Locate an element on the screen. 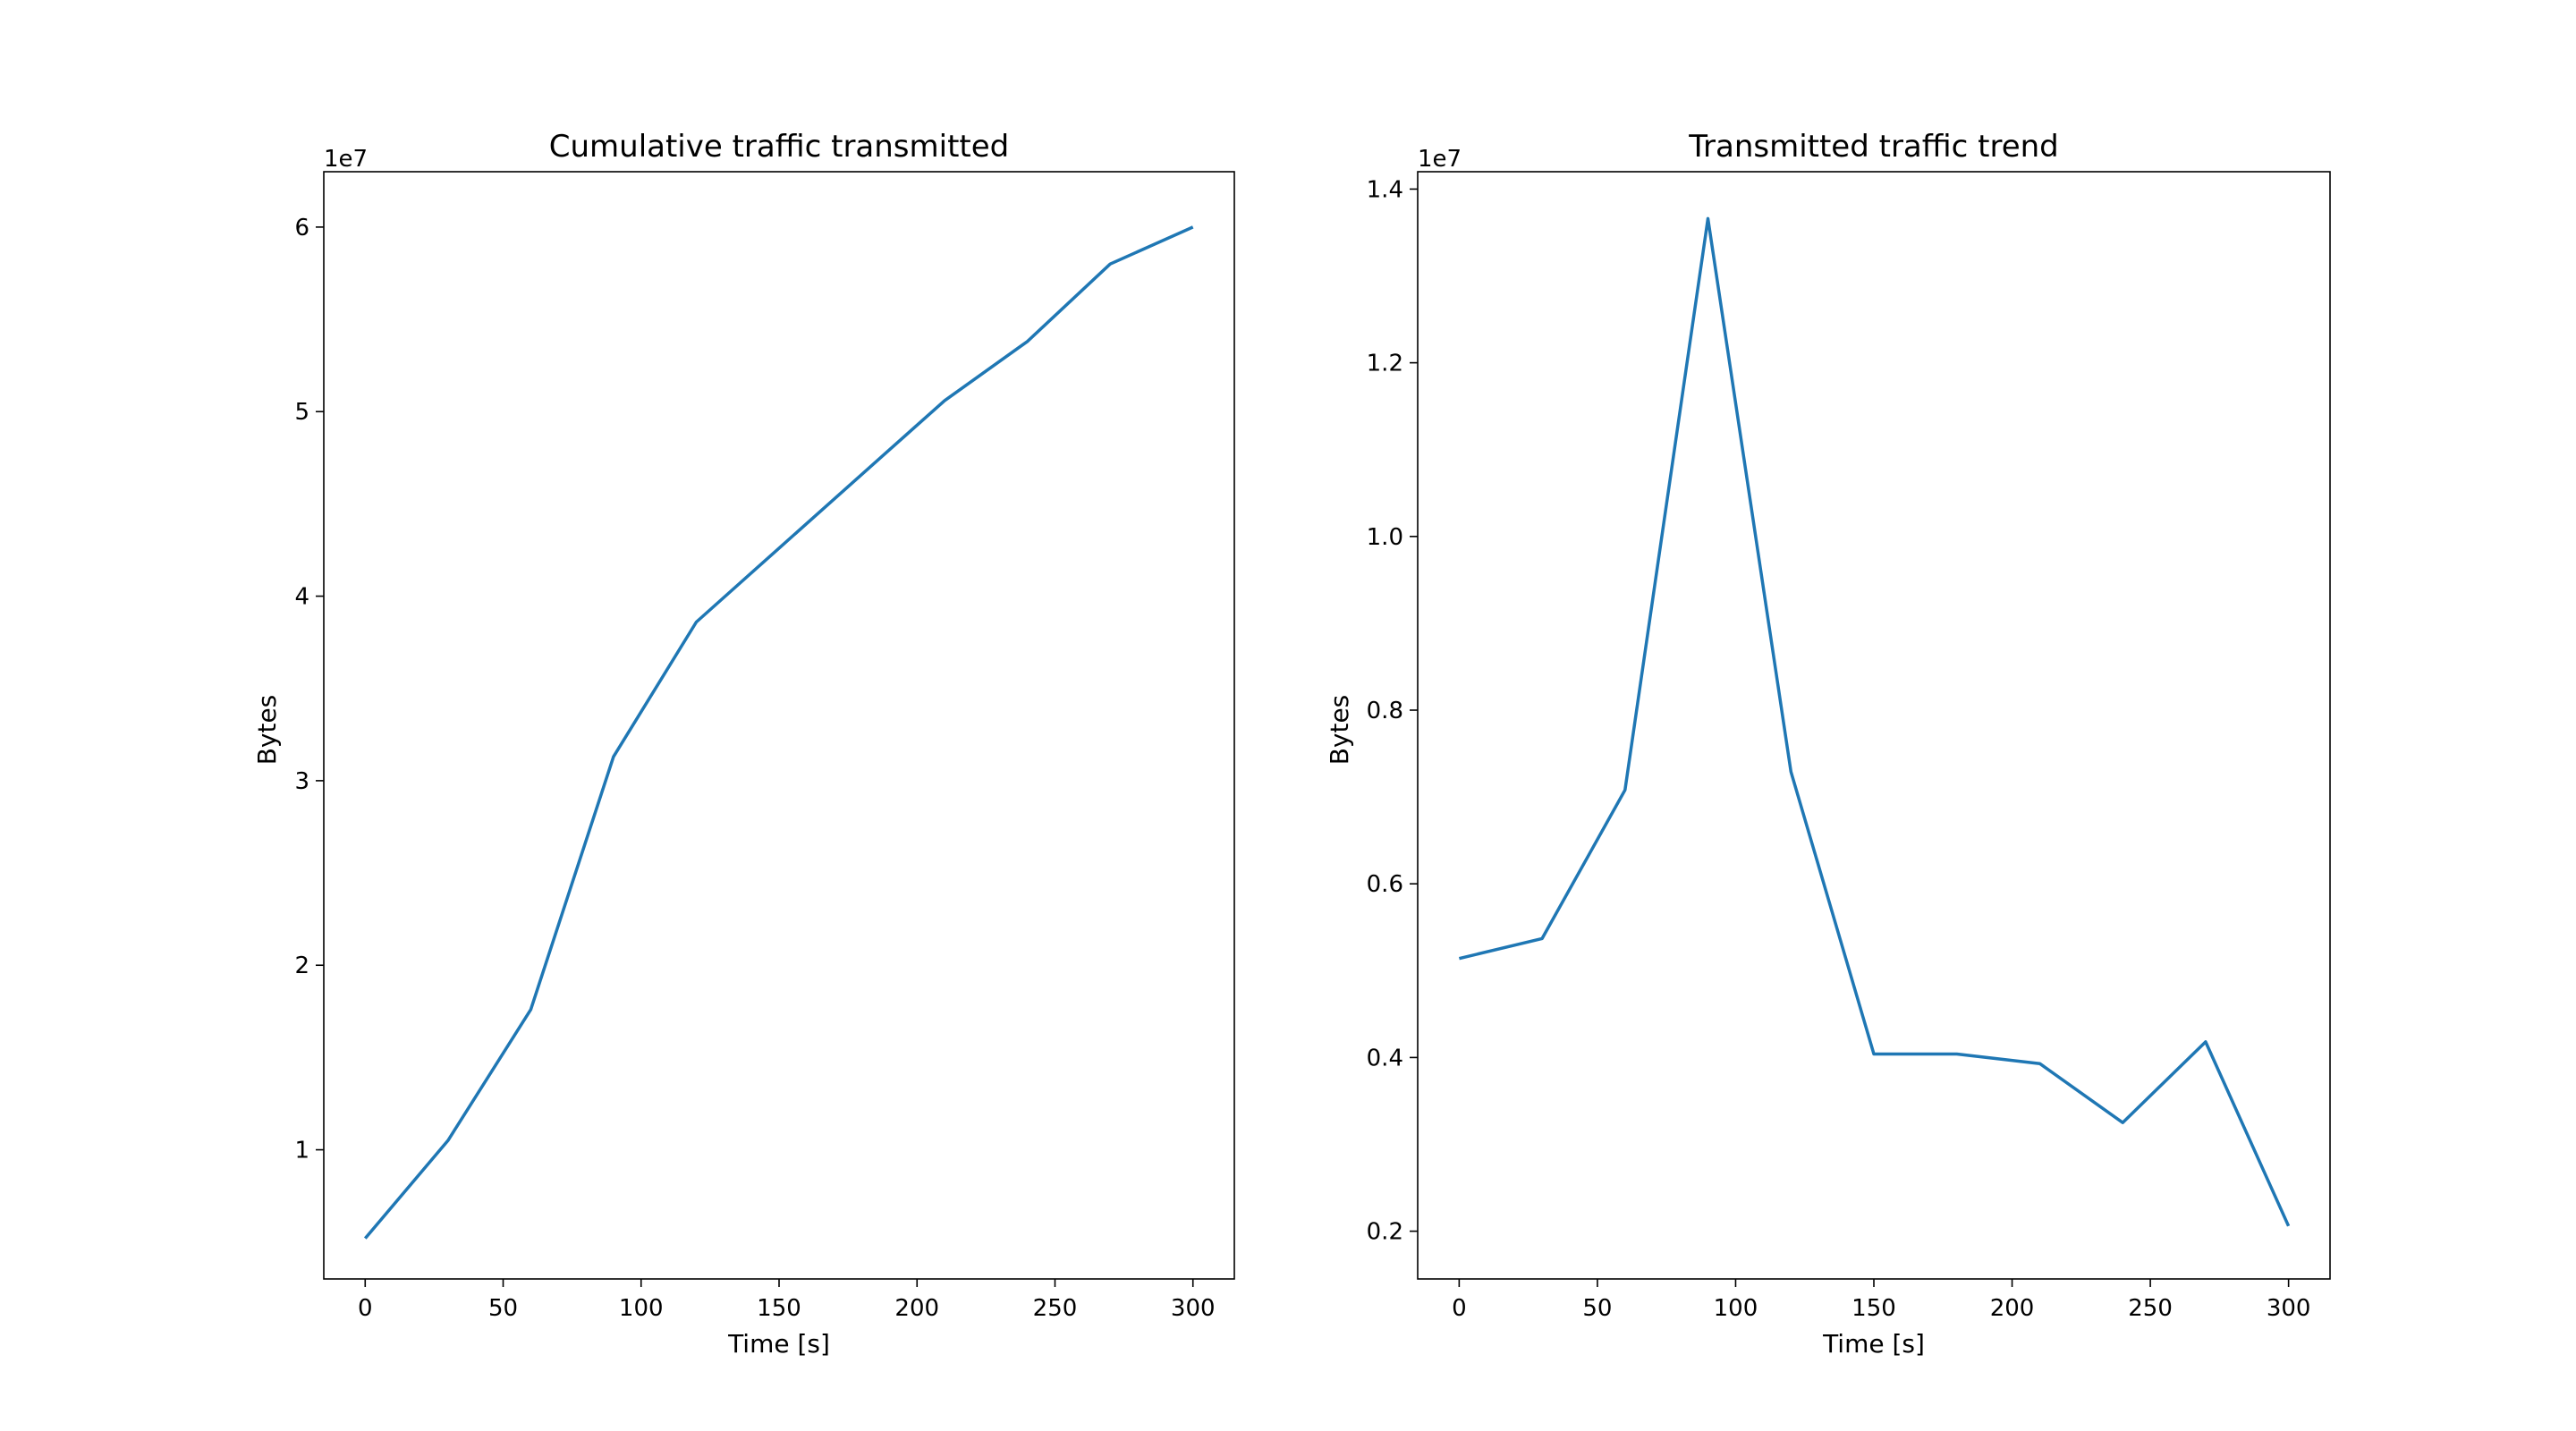 This screenshot has width=2576, height=1431. y-tick-label: 5 is located at coordinates (301, 413).